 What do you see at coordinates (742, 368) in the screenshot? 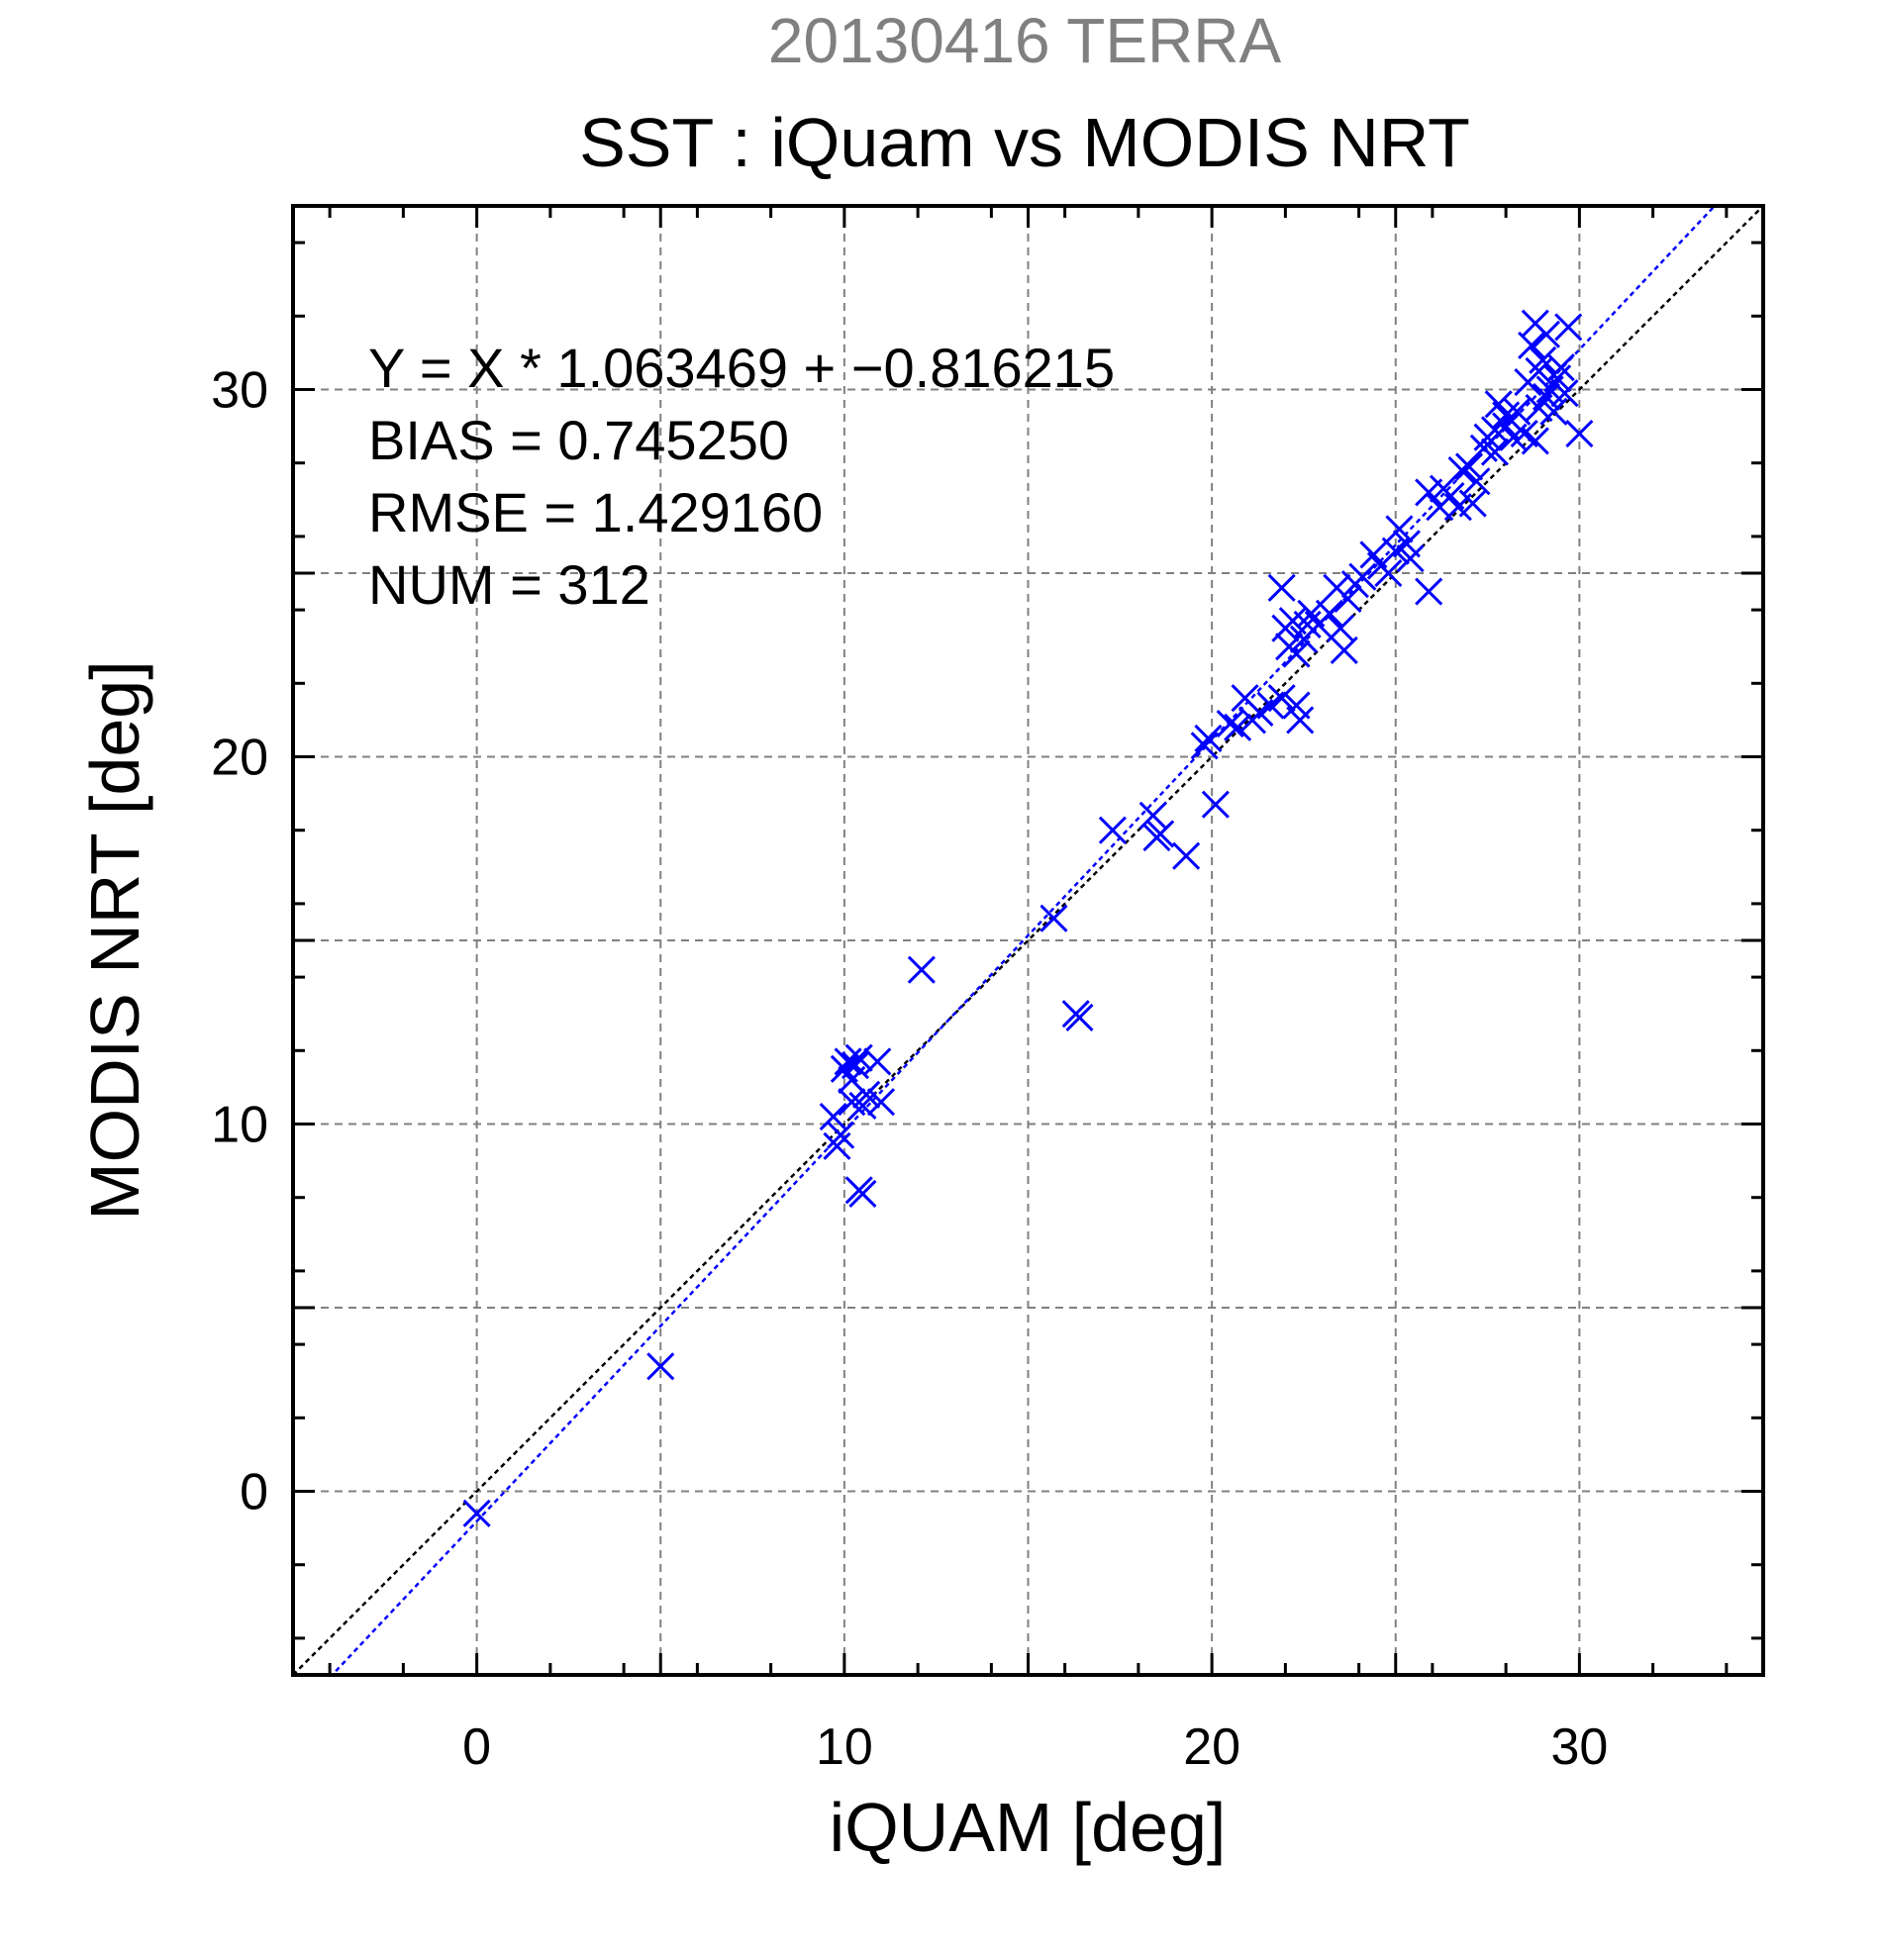
I see `stat-line: Y = X * 1.063469 + −0.816215` at bounding box center [742, 368].